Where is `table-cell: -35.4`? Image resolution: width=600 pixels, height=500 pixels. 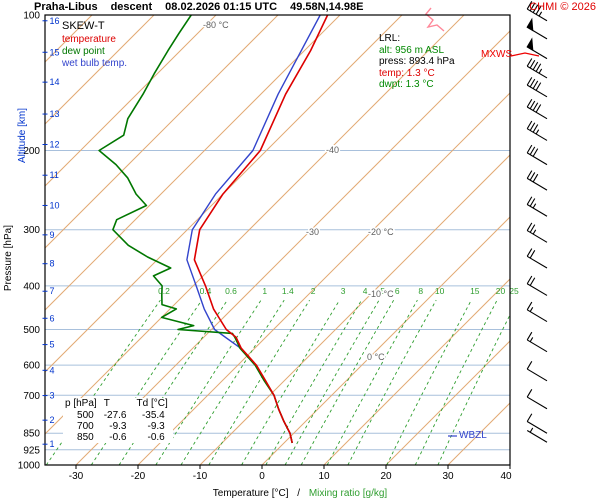
table-cell: -35.4 is located at coordinates (153, 415).